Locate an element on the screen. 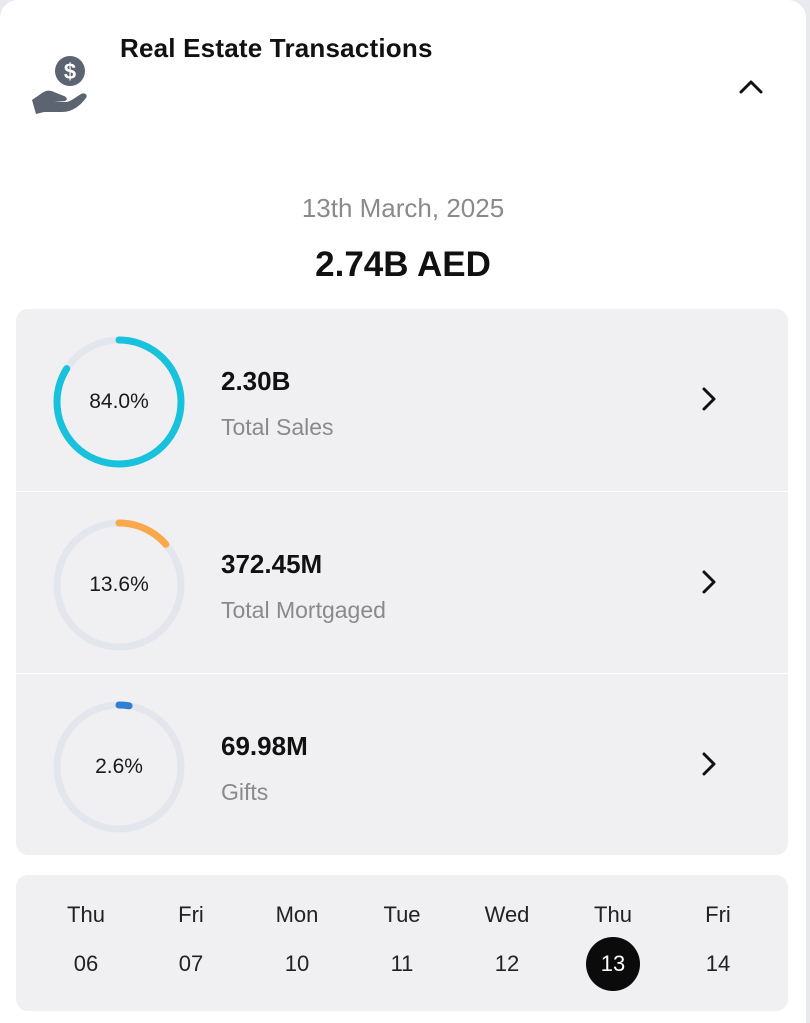 The image size is (810, 1023). stat-label: Gifts is located at coordinates (245, 792).